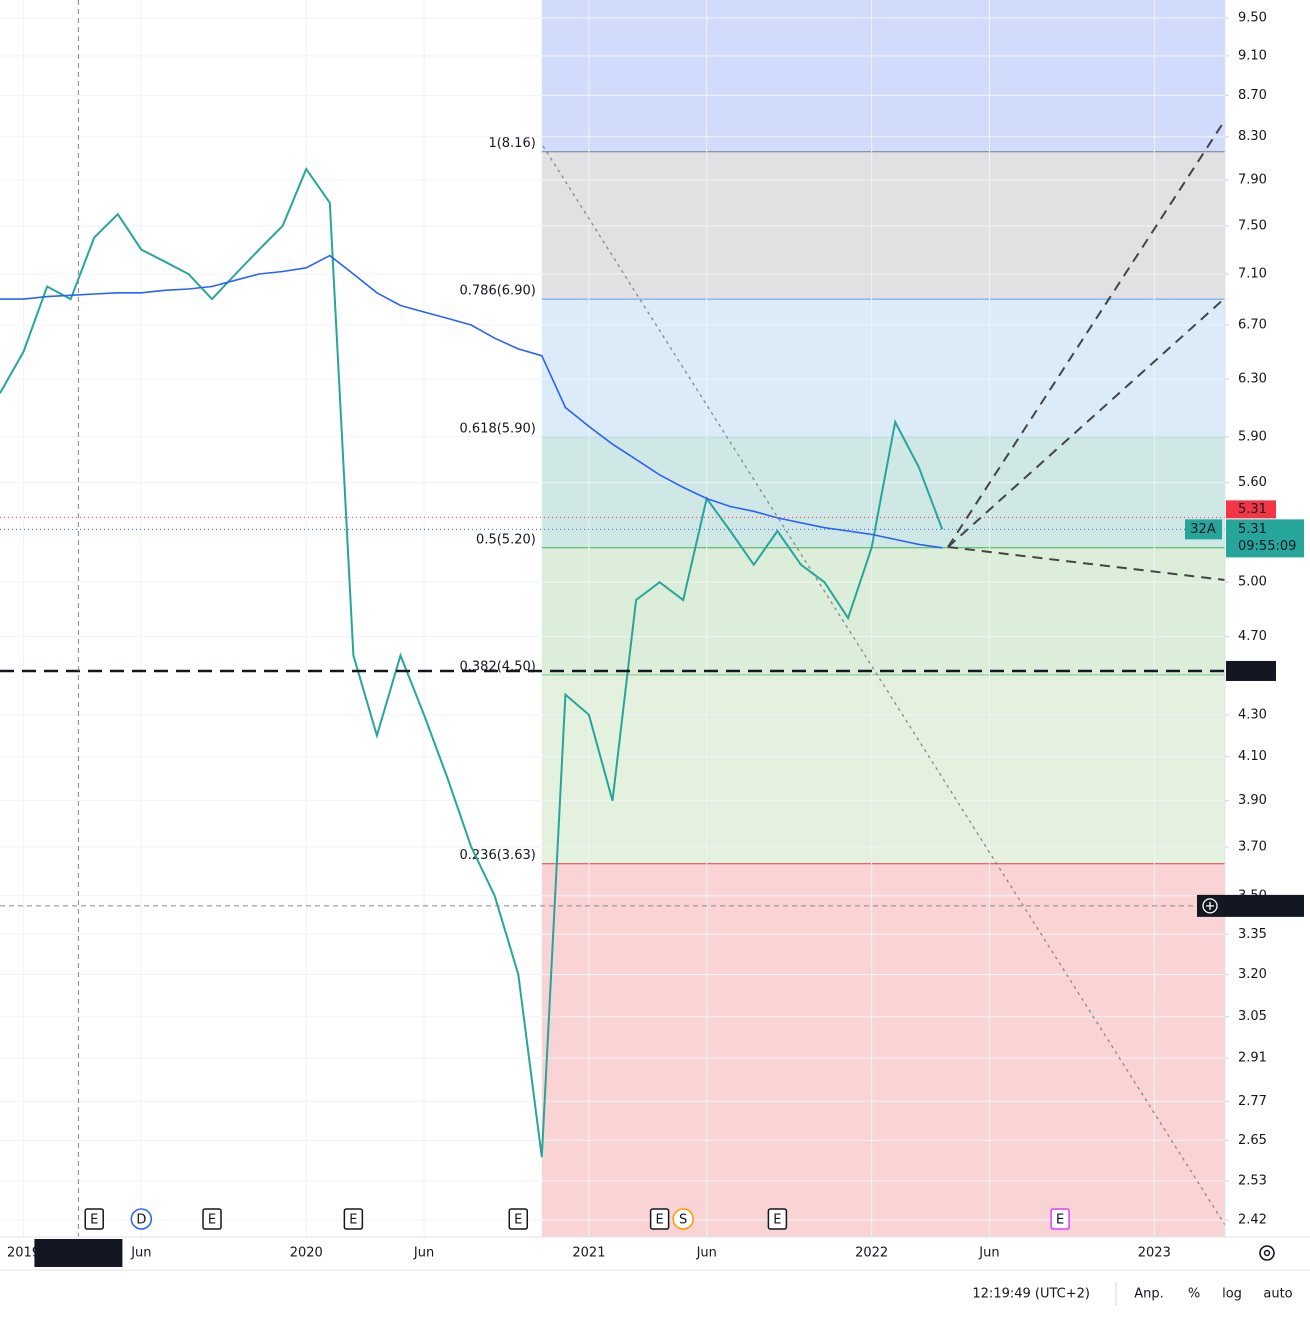 This screenshot has width=1310, height=1318. What do you see at coordinates (1252, 529) in the screenshot?
I see `last-price-label: 5.31` at bounding box center [1252, 529].